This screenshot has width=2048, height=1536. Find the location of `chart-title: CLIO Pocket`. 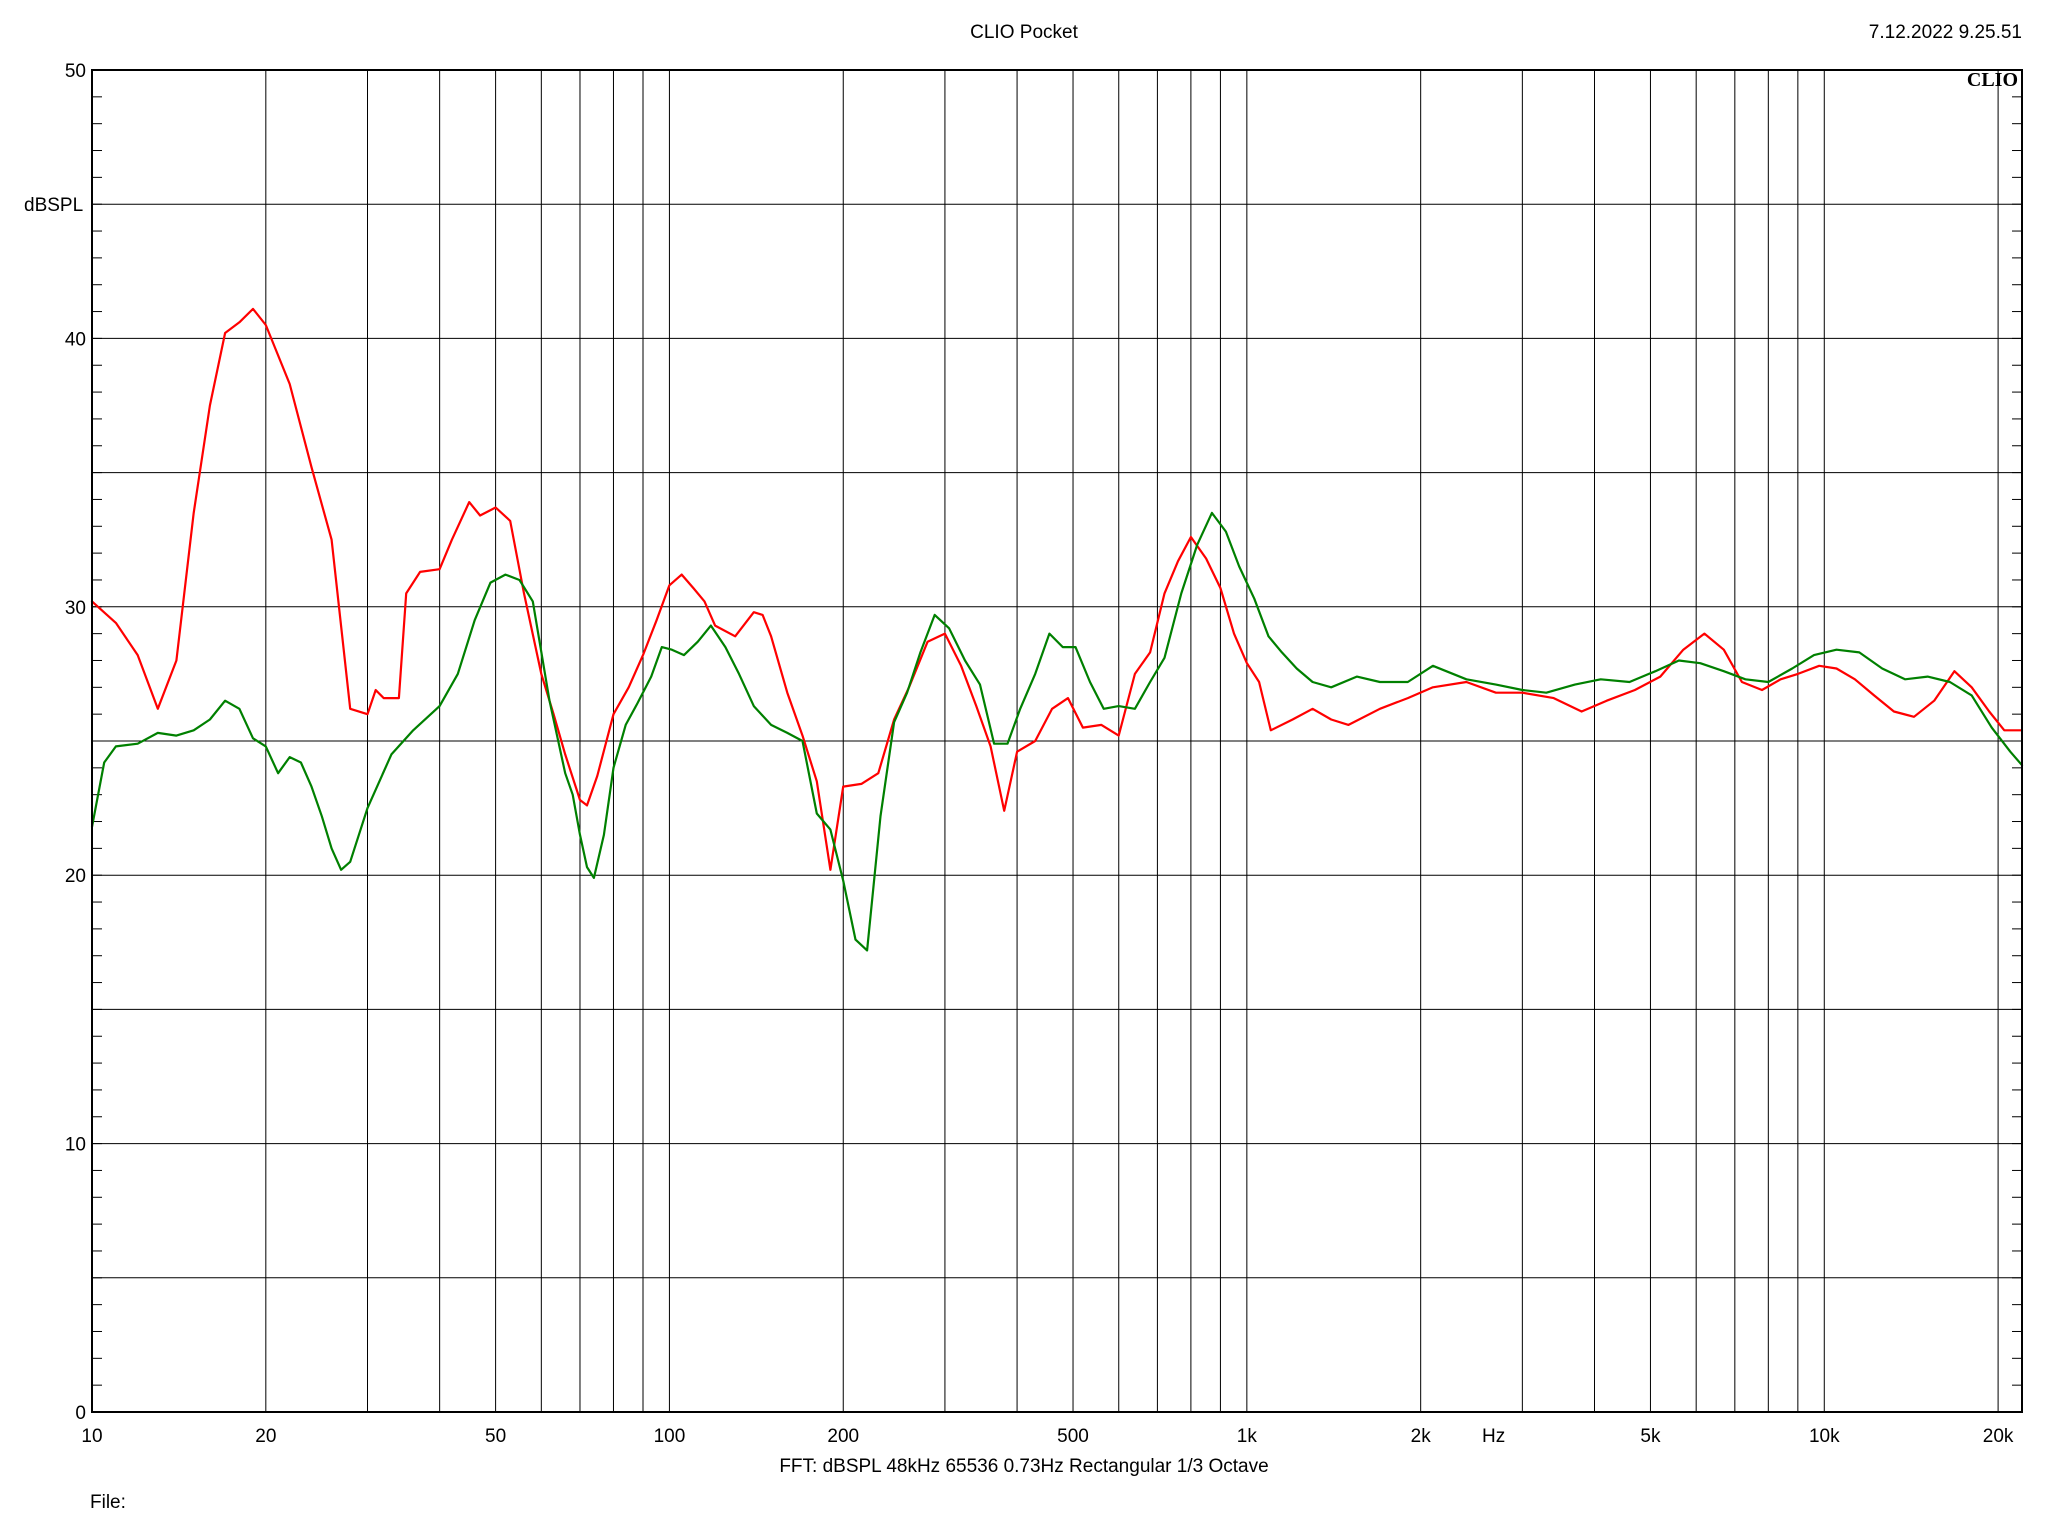

chart-title: CLIO Pocket is located at coordinates (1024, 32).